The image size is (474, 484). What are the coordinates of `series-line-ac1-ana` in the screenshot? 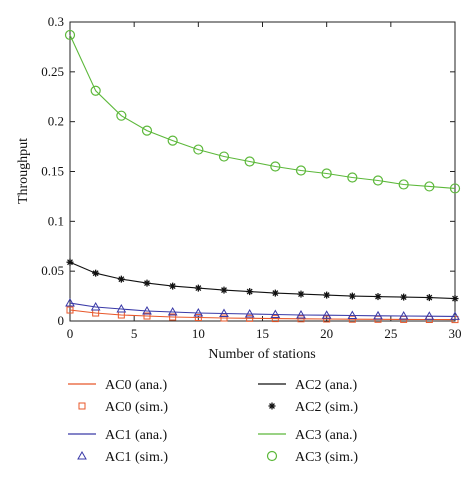 It's located at (262, 309).